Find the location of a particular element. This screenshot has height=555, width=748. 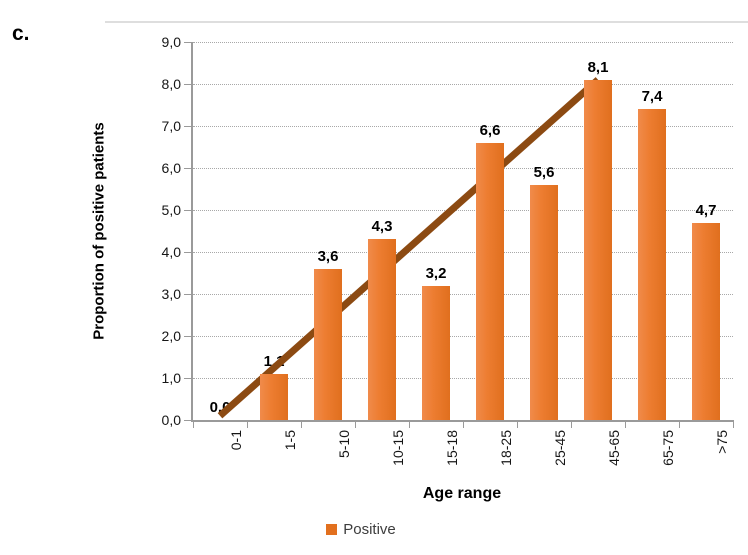

bar-value-label: 8,1 is located at coordinates (598, 67).